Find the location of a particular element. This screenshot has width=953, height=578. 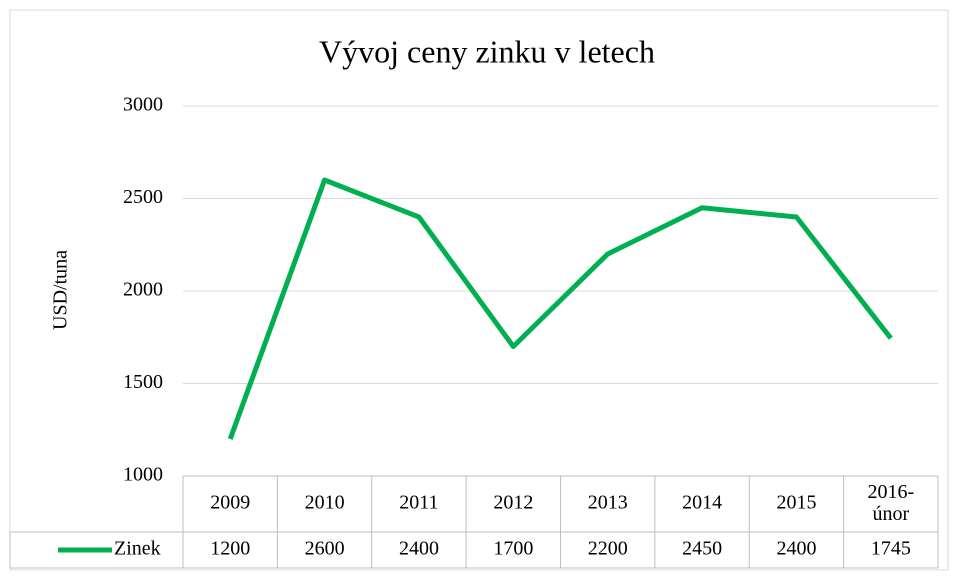

x-tick-label-part: 2016- is located at coordinates (890, 492).